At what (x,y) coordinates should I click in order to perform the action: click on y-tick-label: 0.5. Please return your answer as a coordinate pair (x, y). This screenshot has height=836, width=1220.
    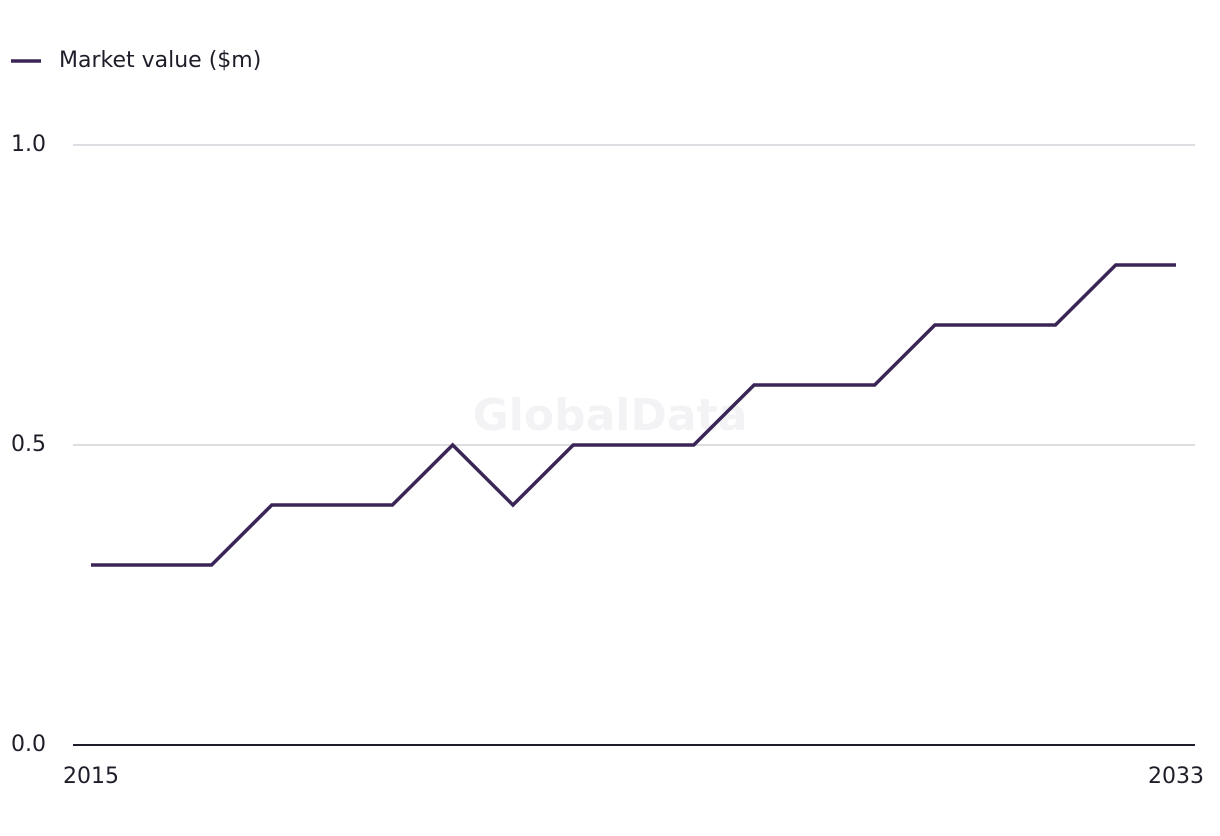
    Looking at the image, I should click on (28, 444).